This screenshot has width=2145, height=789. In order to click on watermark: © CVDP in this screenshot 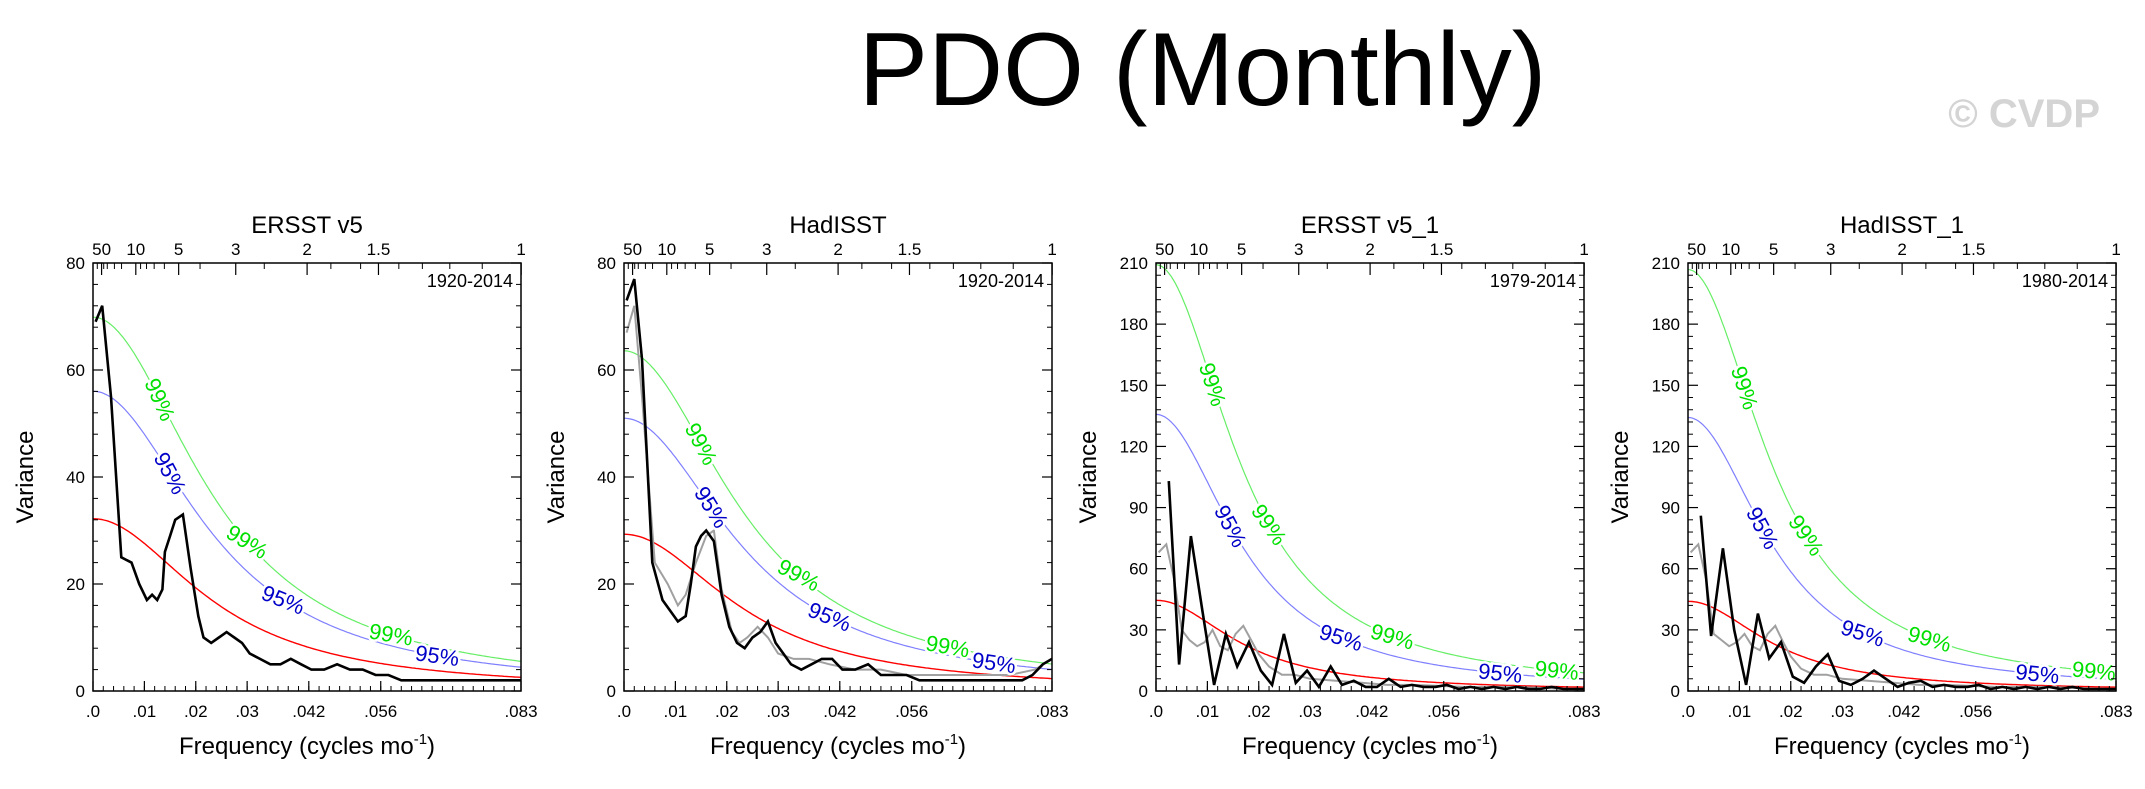, I will do `click(2024, 114)`.